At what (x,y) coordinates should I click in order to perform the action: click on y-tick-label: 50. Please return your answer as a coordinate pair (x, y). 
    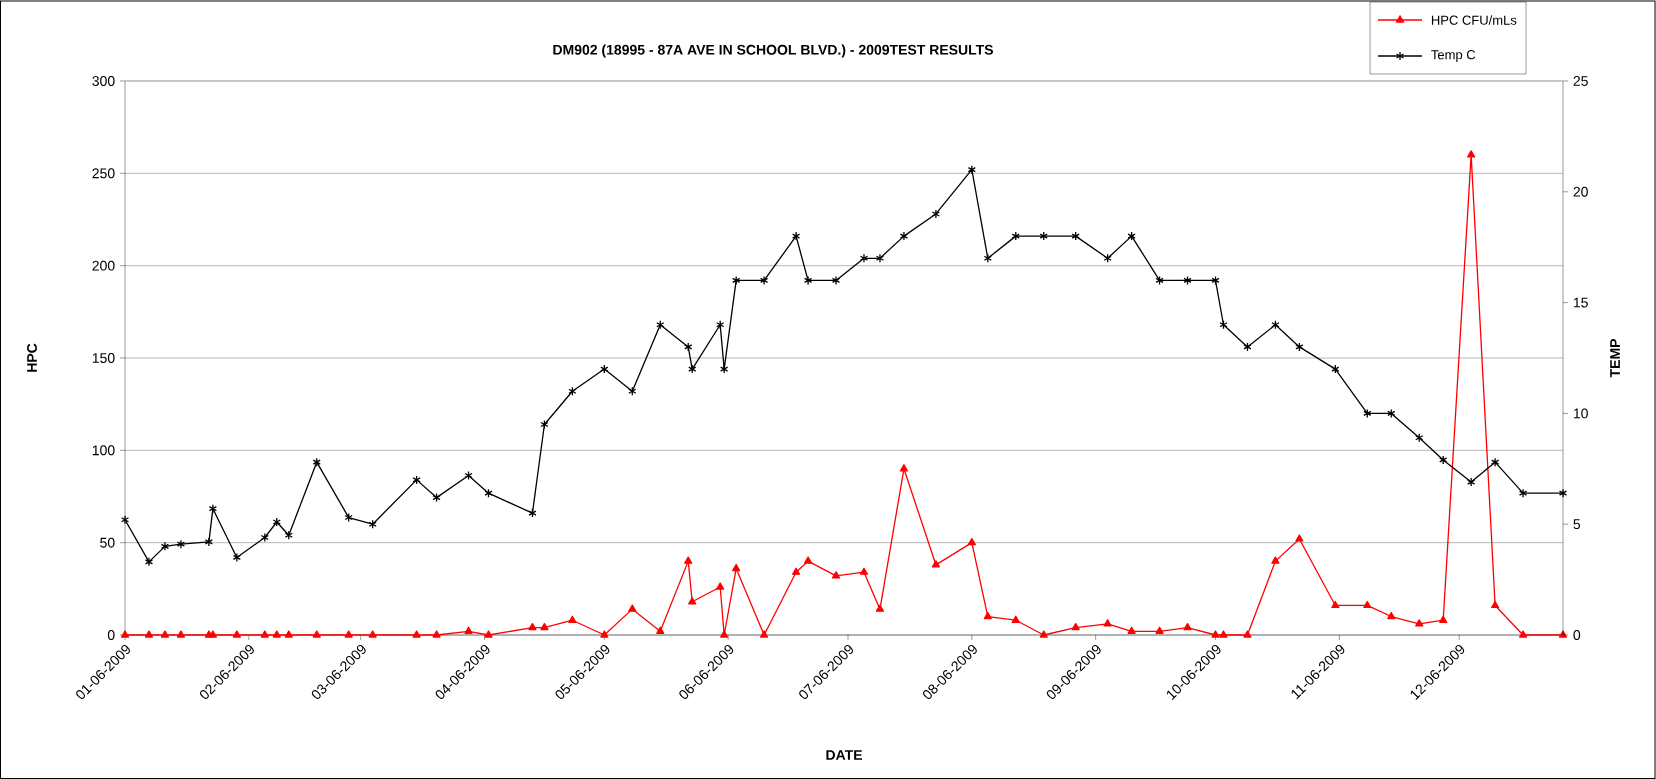
    Looking at the image, I should click on (107, 542).